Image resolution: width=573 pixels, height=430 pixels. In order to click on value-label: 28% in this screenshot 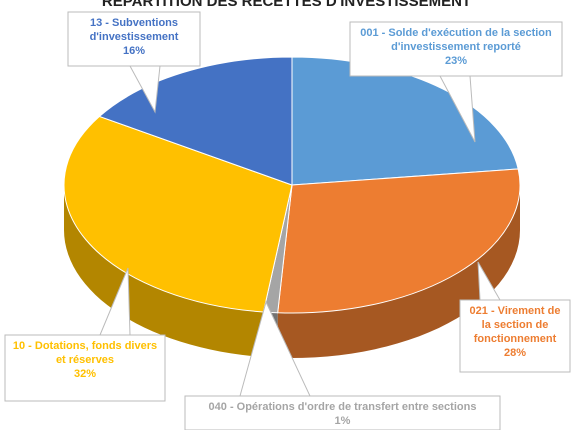, I will do `click(515, 353)`.